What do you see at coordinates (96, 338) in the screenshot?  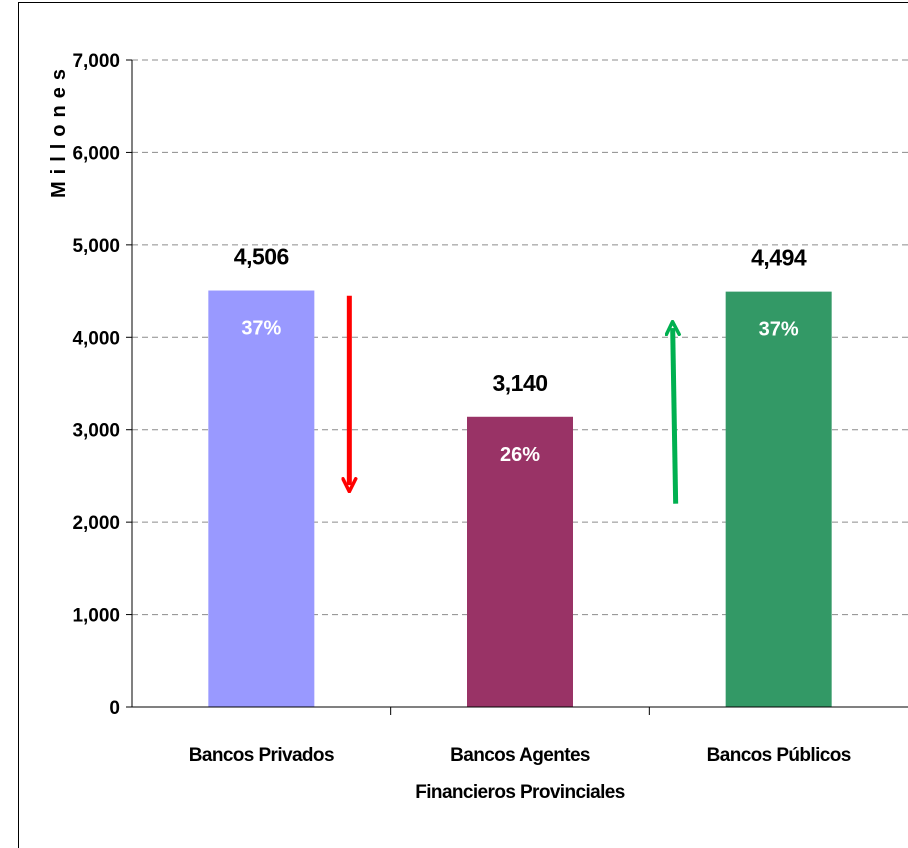 I see `y-tick-label: 4,000` at bounding box center [96, 338].